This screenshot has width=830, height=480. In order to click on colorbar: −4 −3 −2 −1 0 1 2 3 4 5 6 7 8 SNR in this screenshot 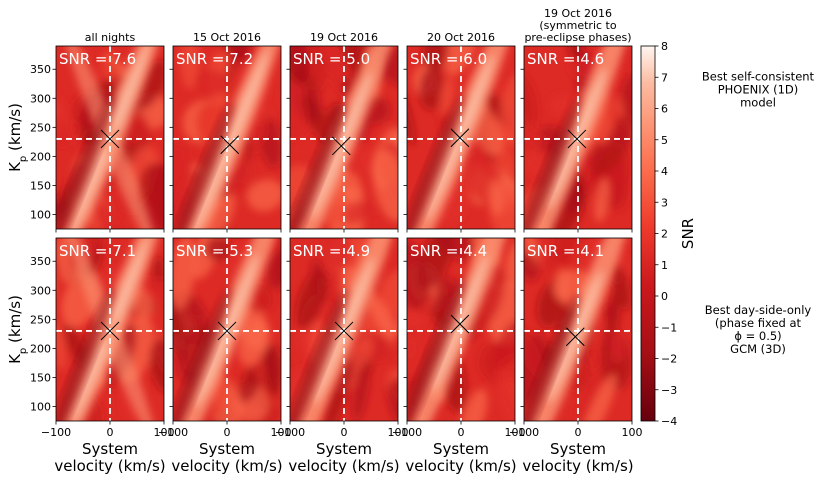, I will do `click(668, 234)`.